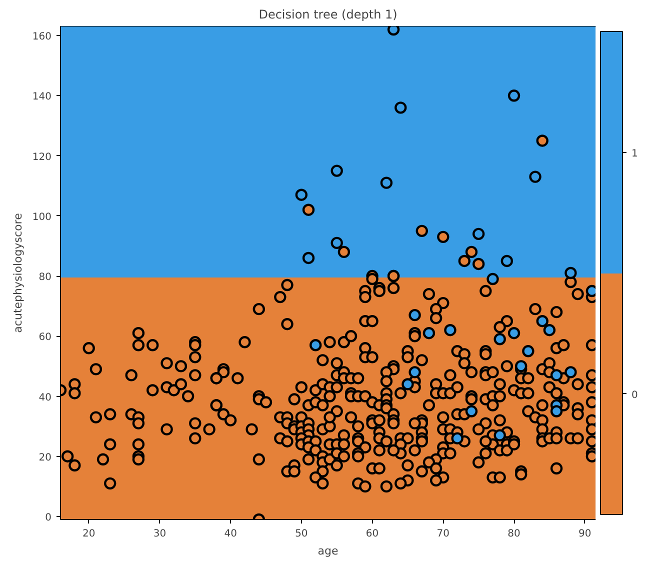 The width and height of the screenshot is (652, 568). What do you see at coordinates (372, 534) in the screenshot?
I see `x-tick-label: 60` at bounding box center [372, 534].